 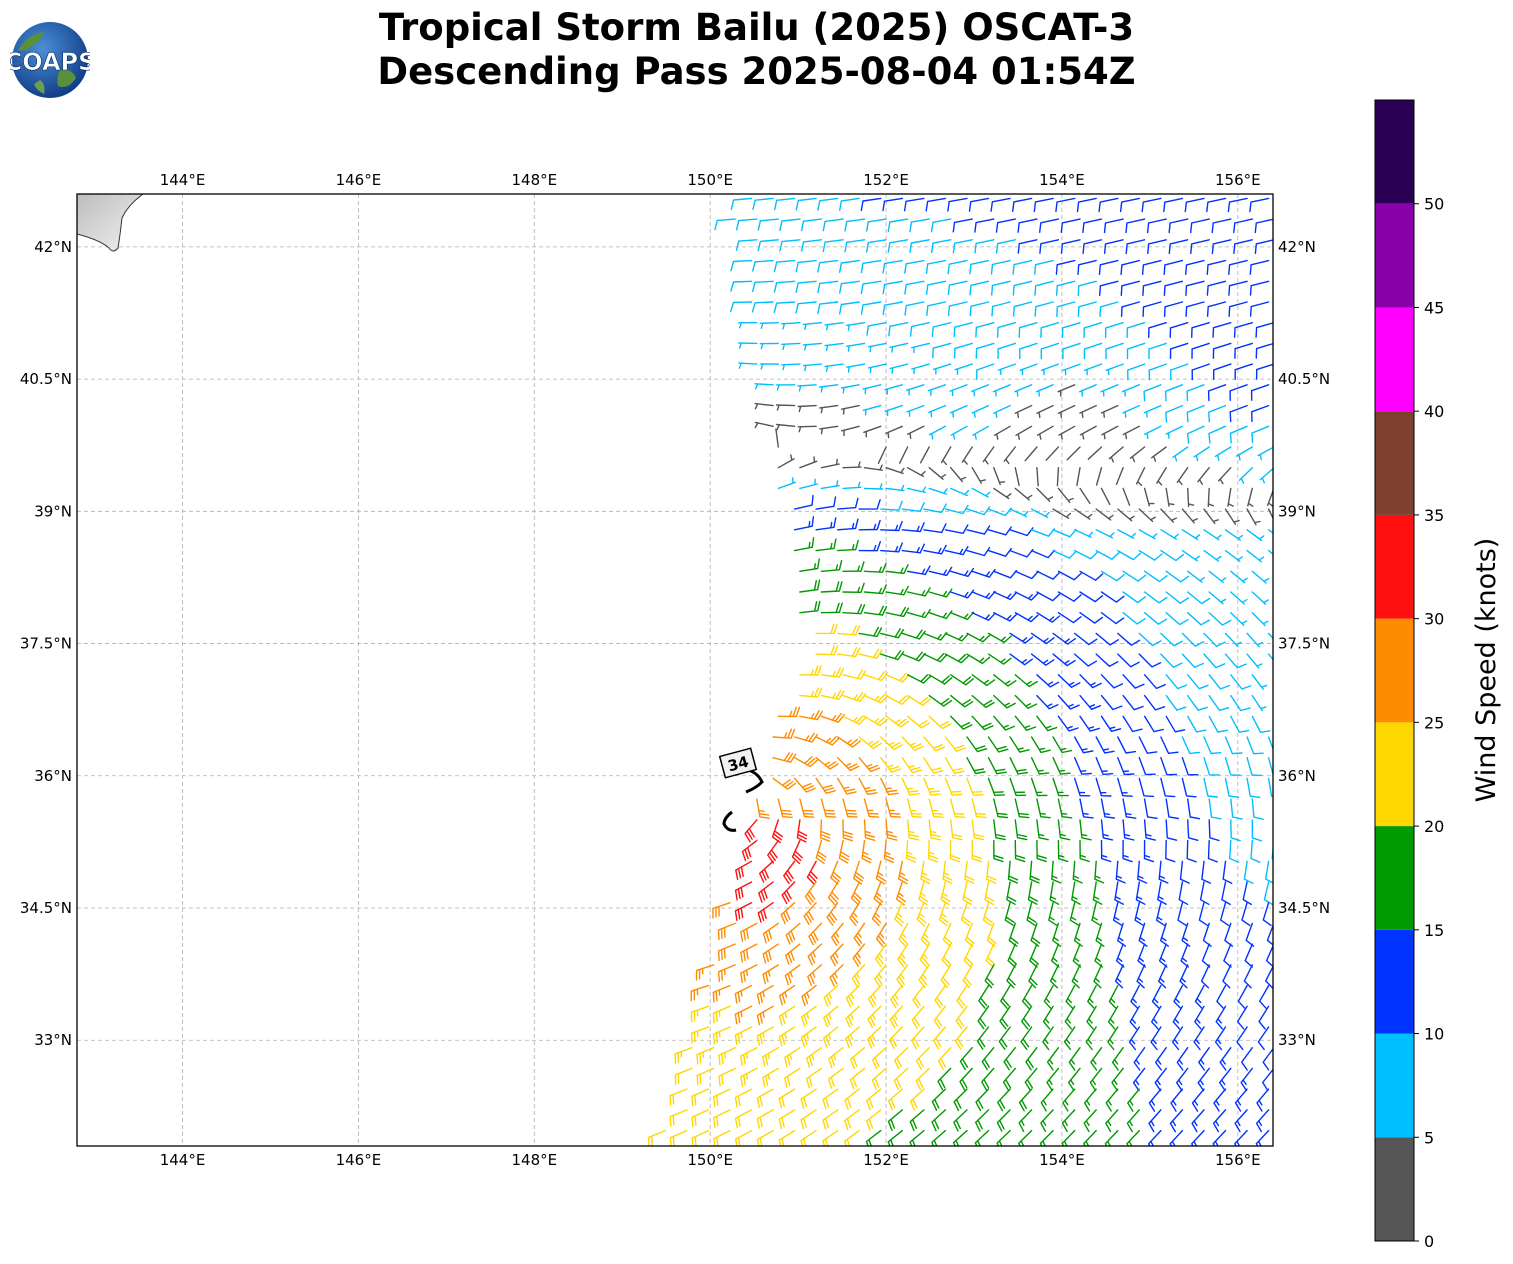 What do you see at coordinates (886, 1160) in the screenshot?
I see `x-tick-bottom-4: 152°E` at bounding box center [886, 1160].